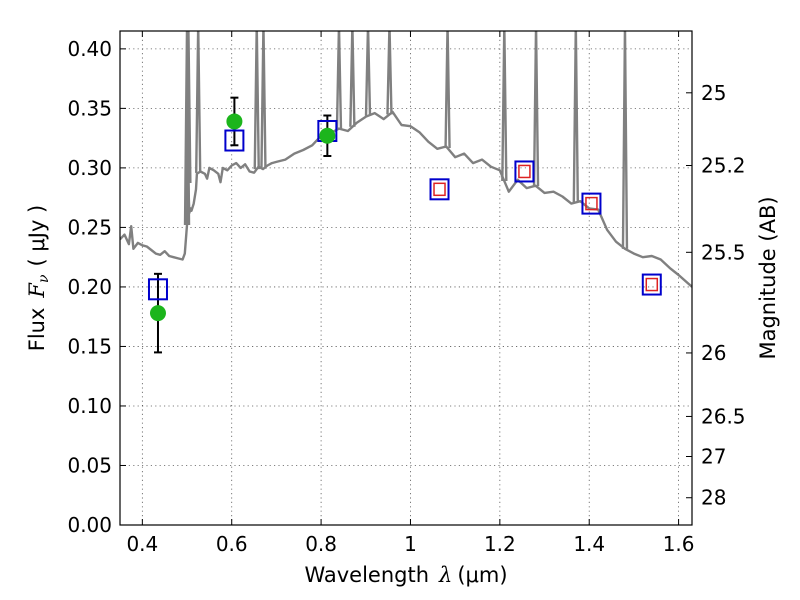 Image resolution: width=800 pixels, height=600 pixels. Describe the element at coordinates (89, 168) in the screenshot. I see `y-tick-label: 0.30` at that location.